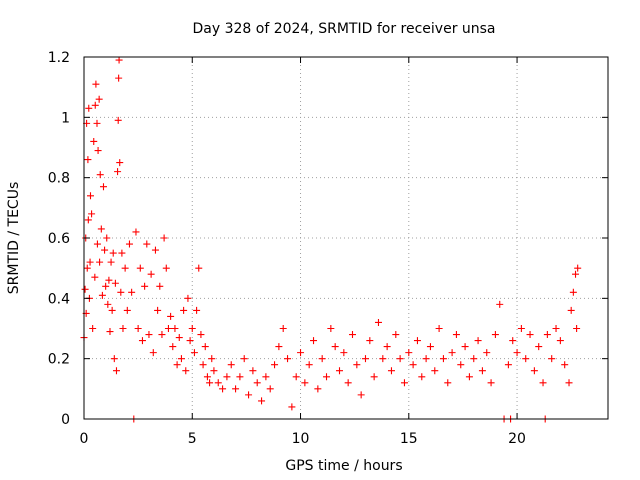 Image resolution: width=640 pixels, height=480 pixels. I want to click on x-tick-label: 0, so click(84, 439).